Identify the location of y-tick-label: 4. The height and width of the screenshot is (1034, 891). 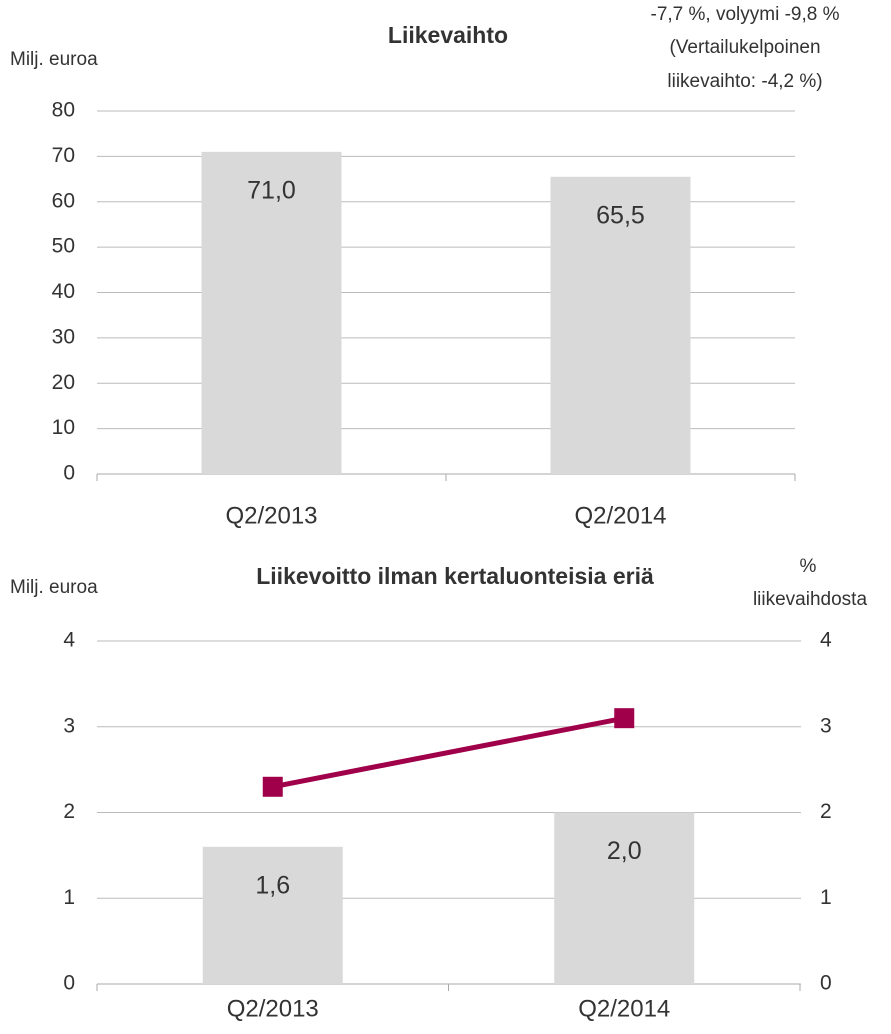
(69, 640).